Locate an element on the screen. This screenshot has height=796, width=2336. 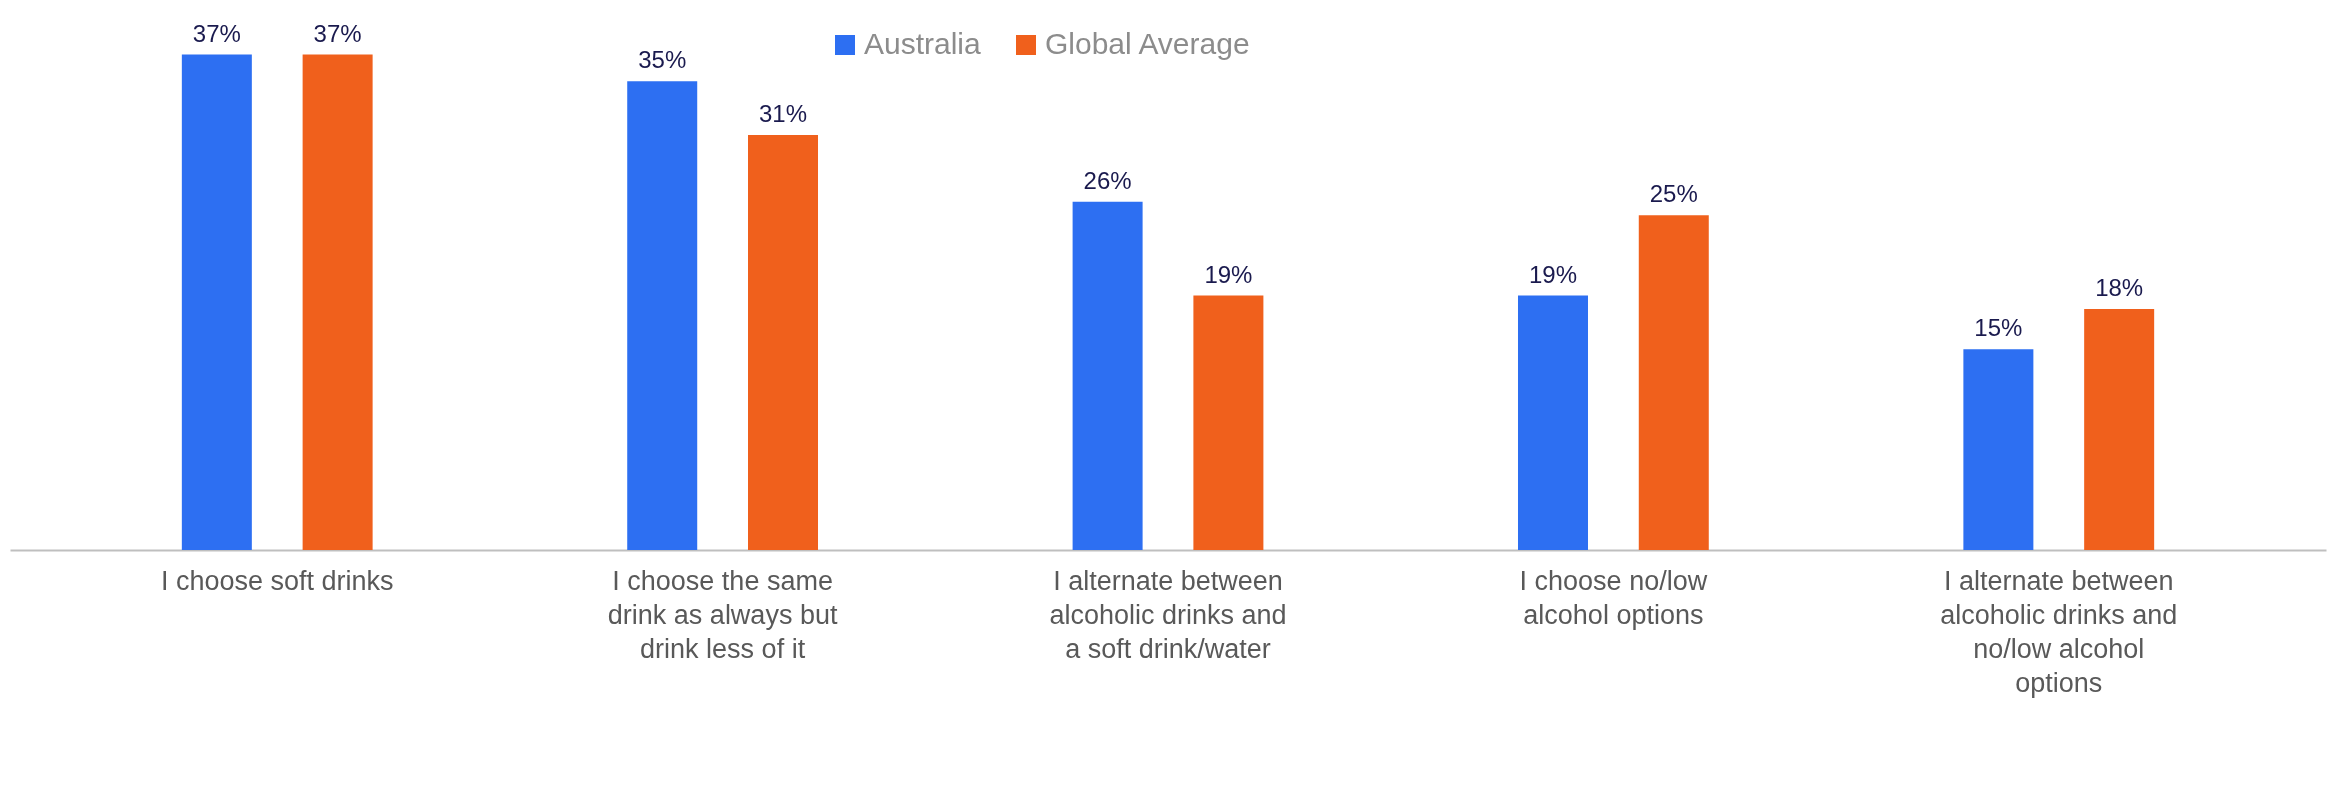
legend-label: Australia is located at coordinates (923, 43).